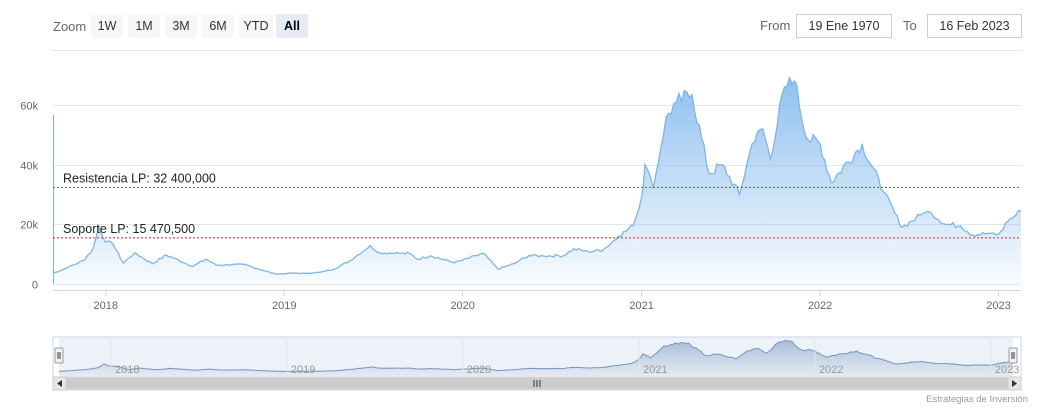  I want to click on x-tick-label: 2023, so click(998, 306).